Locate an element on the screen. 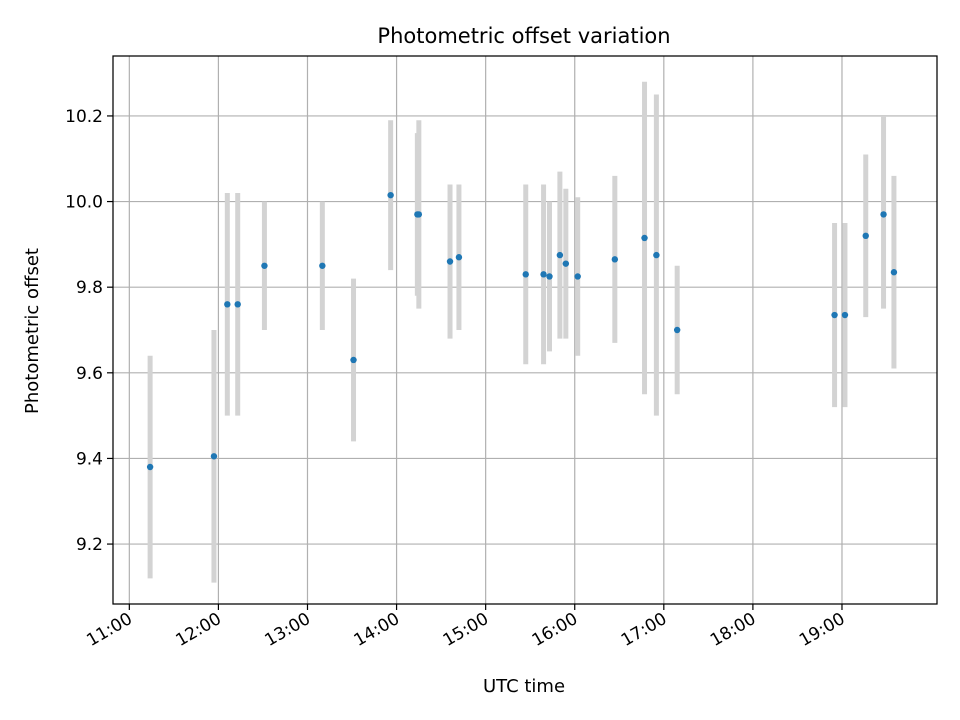 The width and height of the screenshot is (960, 720). y-tick-label: 10.0 is located at coordinates (84, 203).